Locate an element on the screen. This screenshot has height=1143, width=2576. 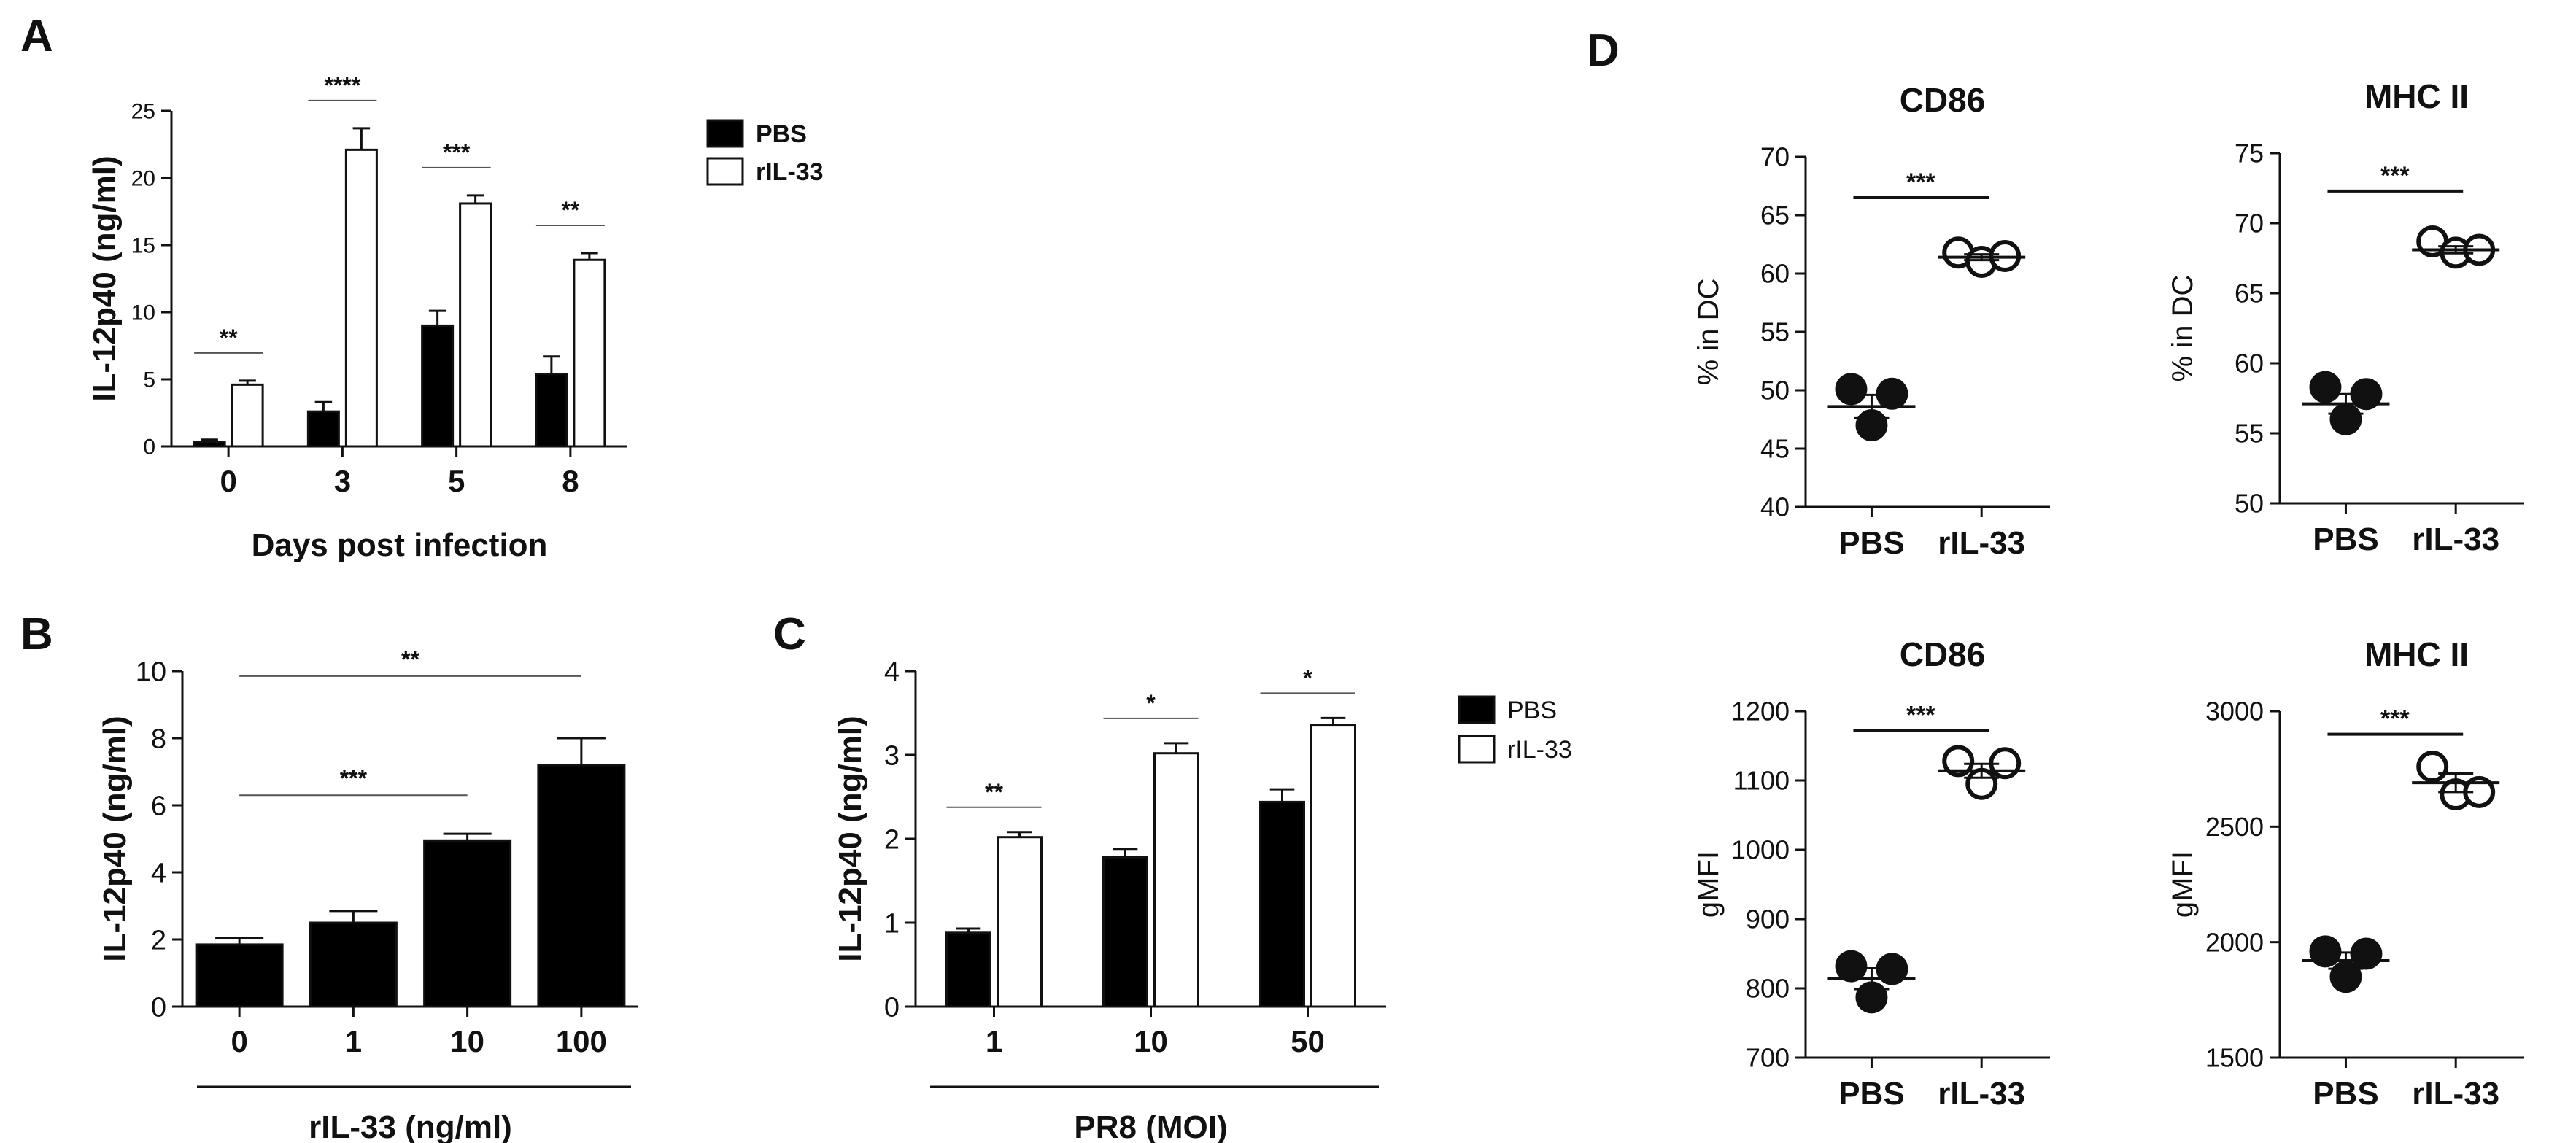
y-tick-label: 2000 is located at coordinates (2234, 942).